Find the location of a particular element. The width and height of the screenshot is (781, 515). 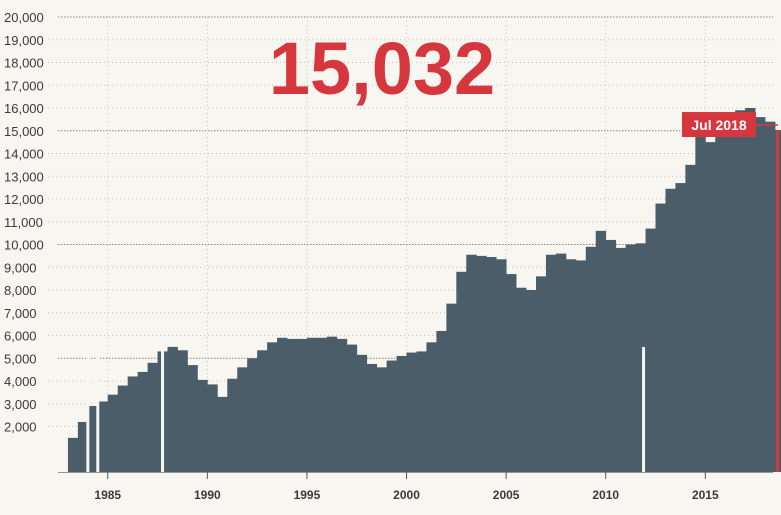

y-tick-label: 14,000 is located at coordinates (24, 154).